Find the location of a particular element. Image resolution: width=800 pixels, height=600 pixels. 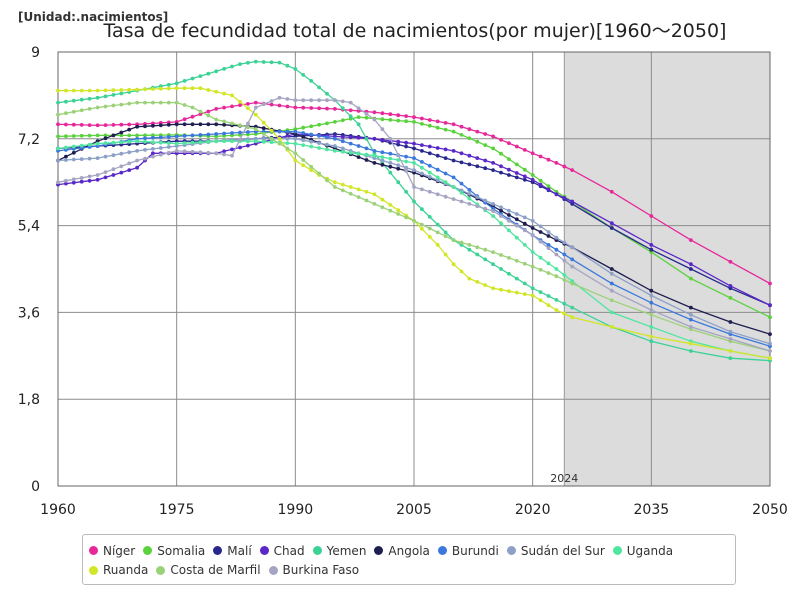

legend-item: Ruanda is located at coordinates (118, 570).